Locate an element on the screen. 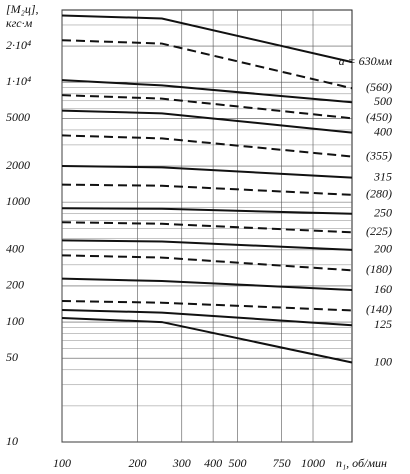  x-tick-label: 400 is located at coordinates (213, 463).